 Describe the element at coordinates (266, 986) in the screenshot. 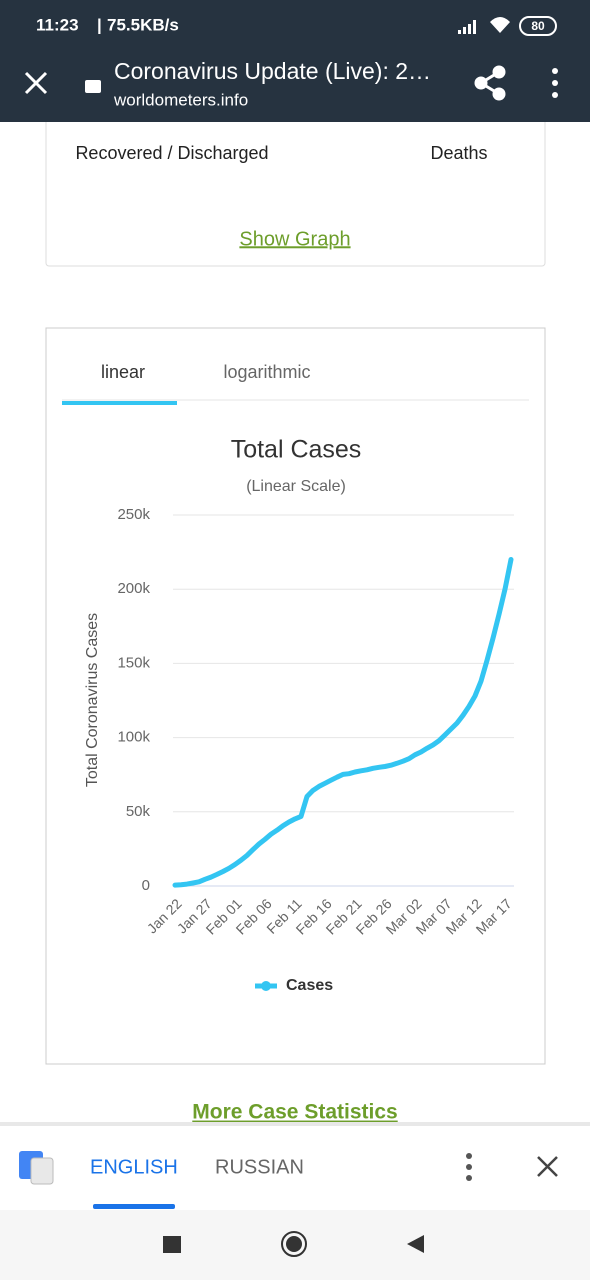

I see `legend-marker` at that location.